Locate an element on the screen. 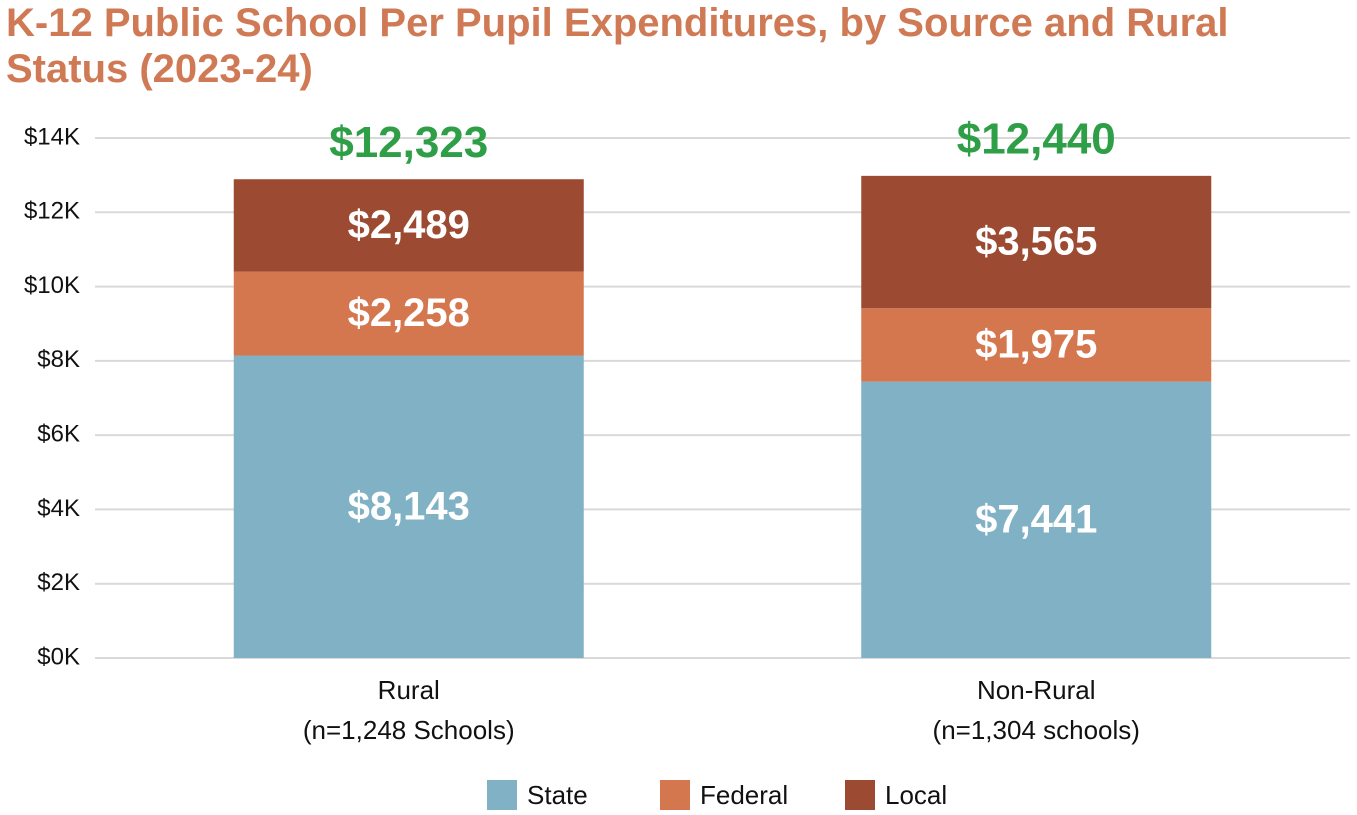  x-tick-label: Non-Rural is located at coordinates (1036, 690).